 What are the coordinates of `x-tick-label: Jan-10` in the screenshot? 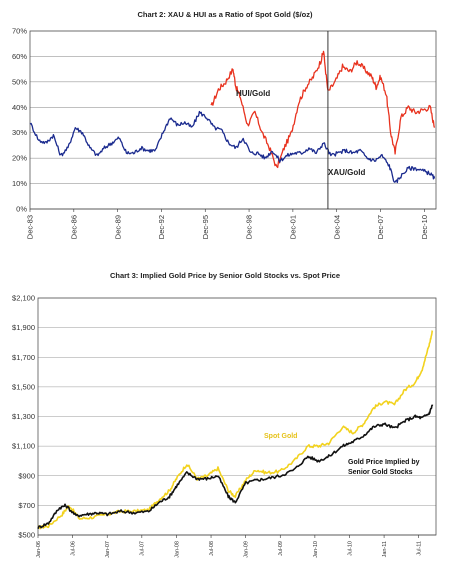 It's located at (316, 549).